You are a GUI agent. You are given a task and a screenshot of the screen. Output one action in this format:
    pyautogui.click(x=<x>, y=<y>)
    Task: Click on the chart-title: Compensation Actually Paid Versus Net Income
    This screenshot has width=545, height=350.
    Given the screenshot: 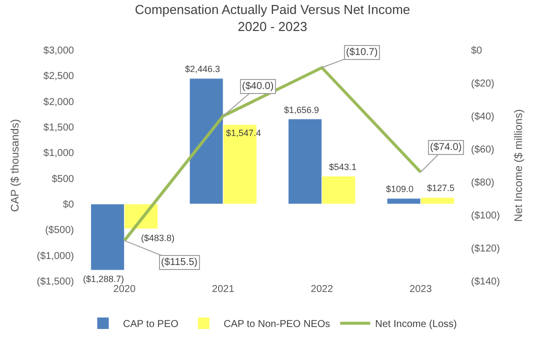 What is the action you would take?
    pyautogui.click(x=272, y=9)
    